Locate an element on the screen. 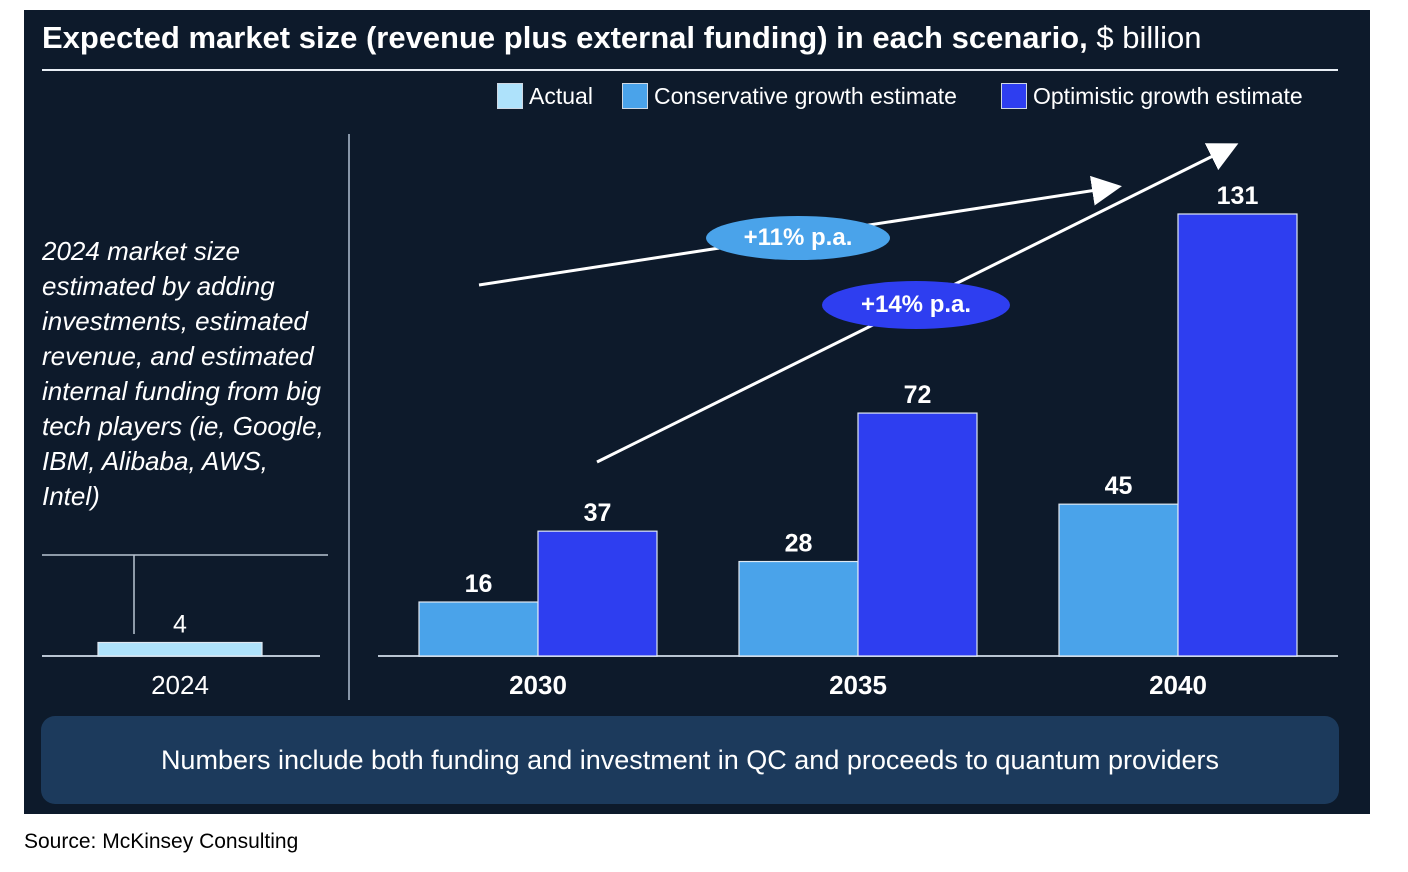 This screenshot has width=1408, height=872. legend-item-actual: Actual is located at coordinates (545, 96).